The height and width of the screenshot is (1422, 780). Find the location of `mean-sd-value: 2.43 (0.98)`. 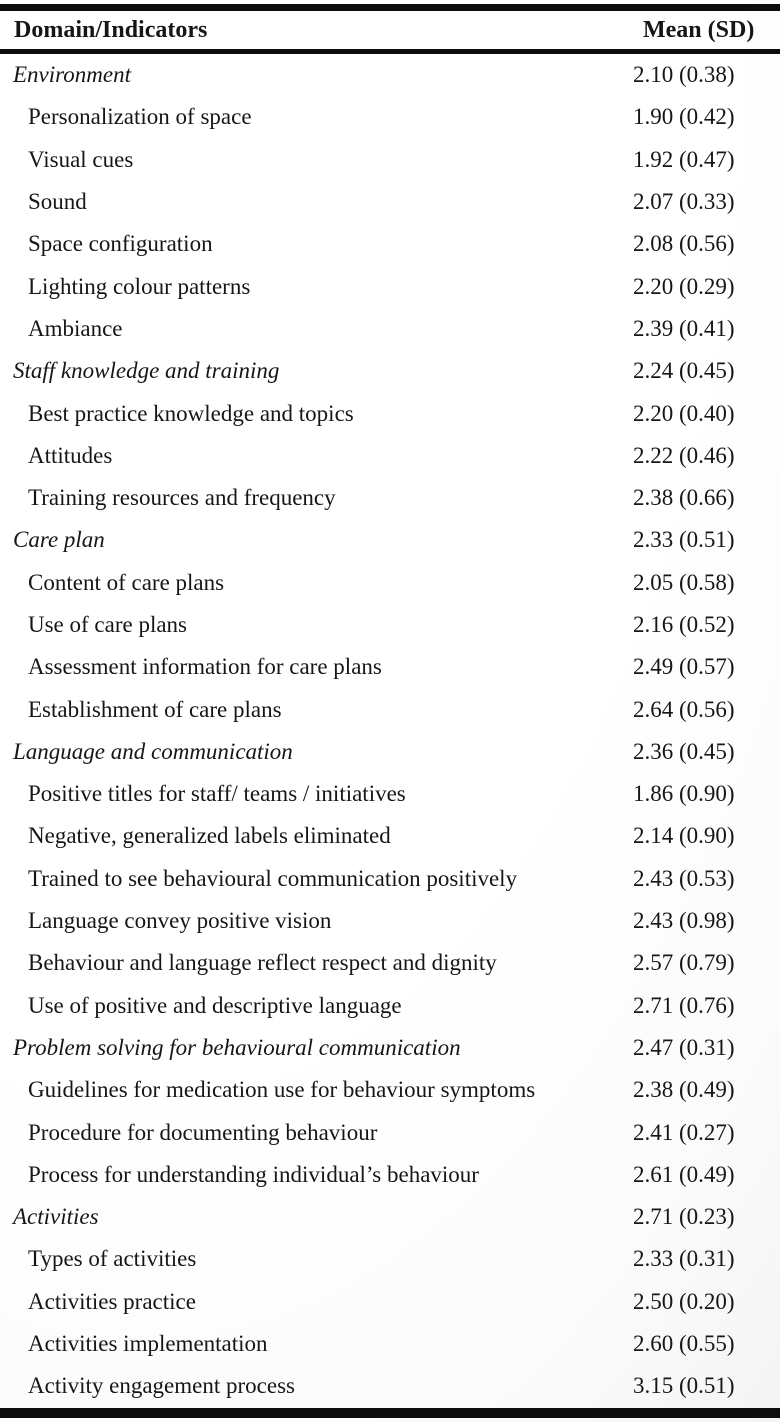

mean-sd-value: 2.43 (0.98) is located at coordinates (684, 921).